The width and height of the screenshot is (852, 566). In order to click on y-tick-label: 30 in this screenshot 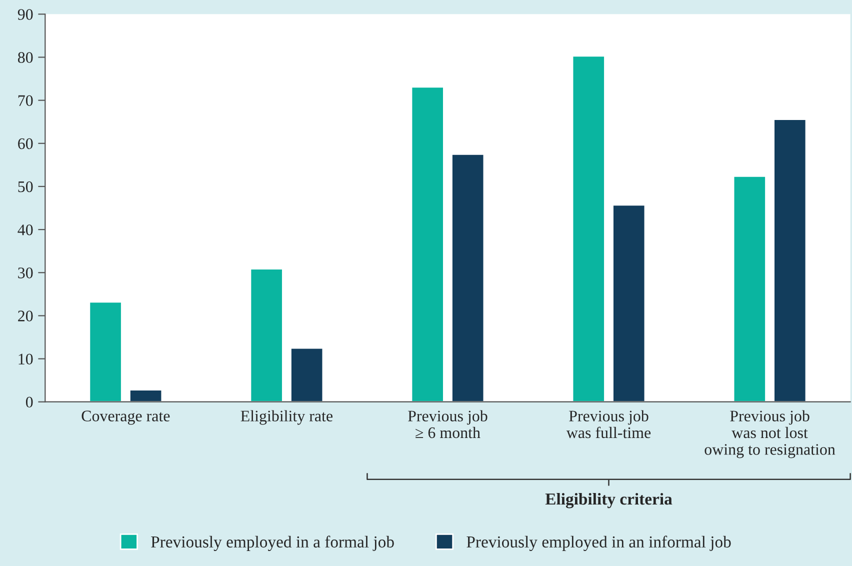, I will do `click(25, 273)`.